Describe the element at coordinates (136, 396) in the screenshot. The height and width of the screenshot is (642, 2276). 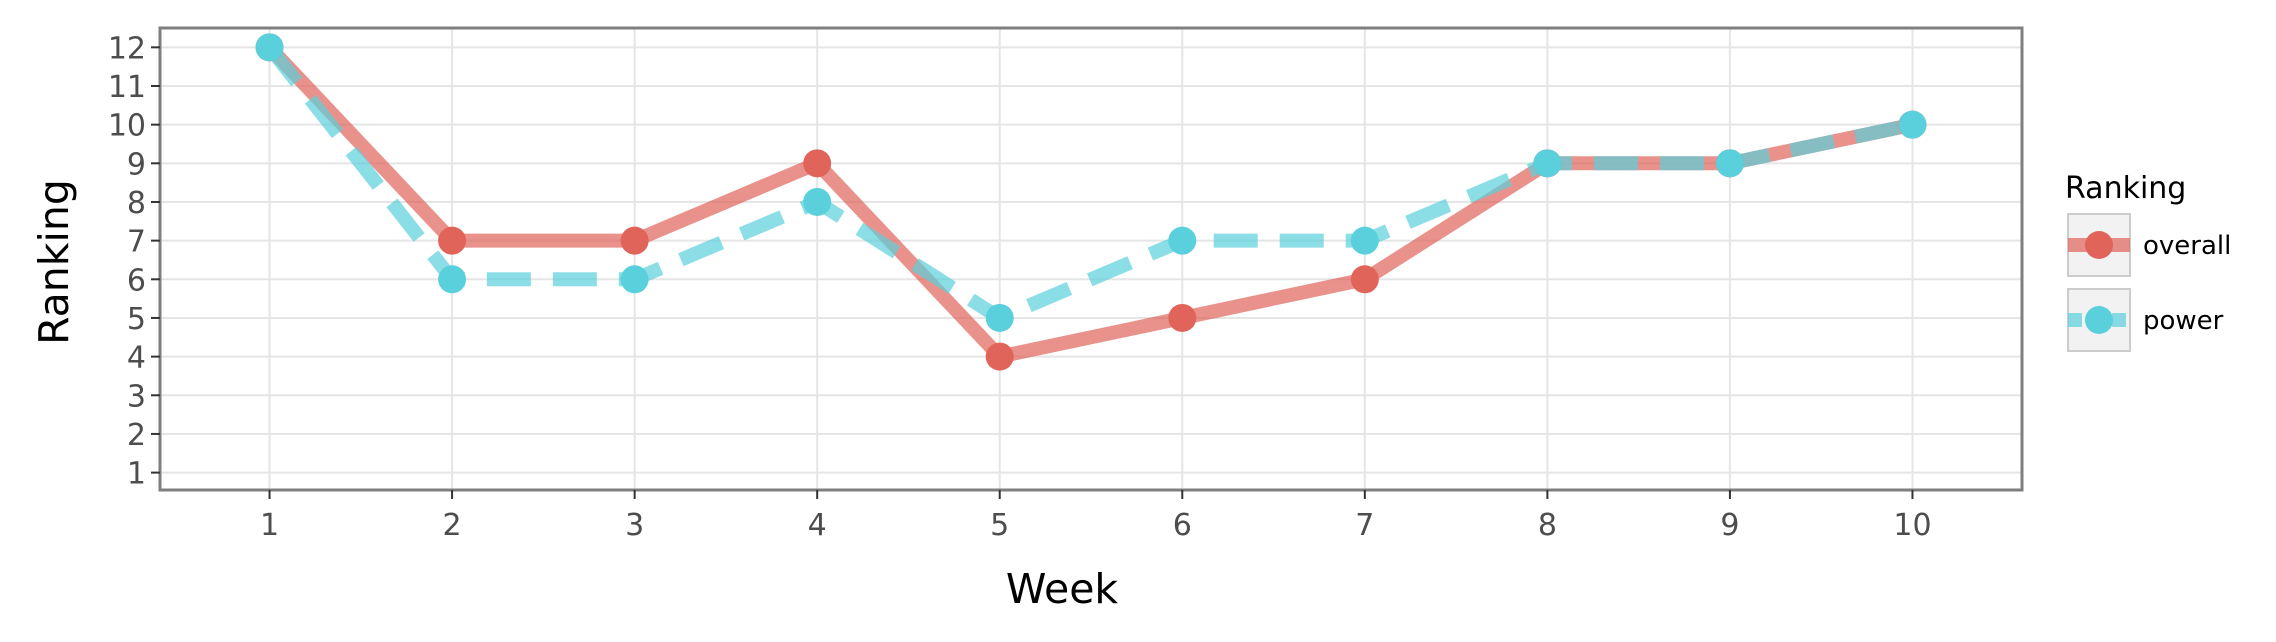
I see `y-tick-label: 3` at that location.